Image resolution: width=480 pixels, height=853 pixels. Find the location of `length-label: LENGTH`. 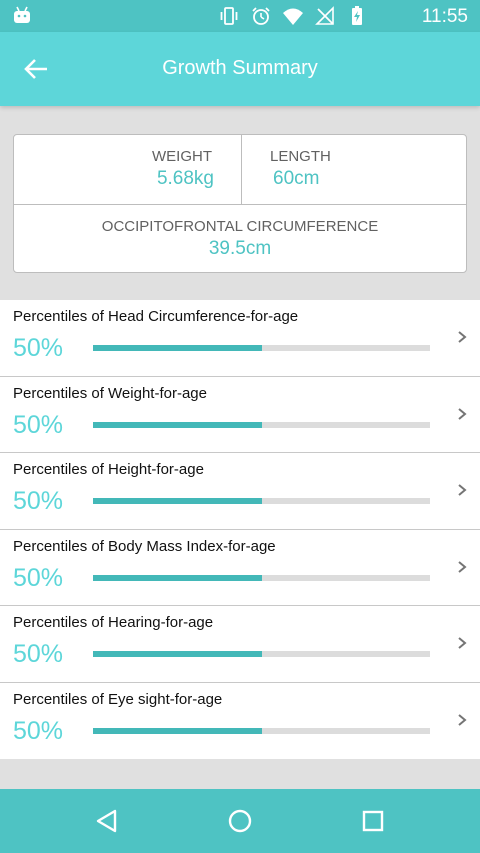

length-label: LENGTH is located at coordinates (300, 156).